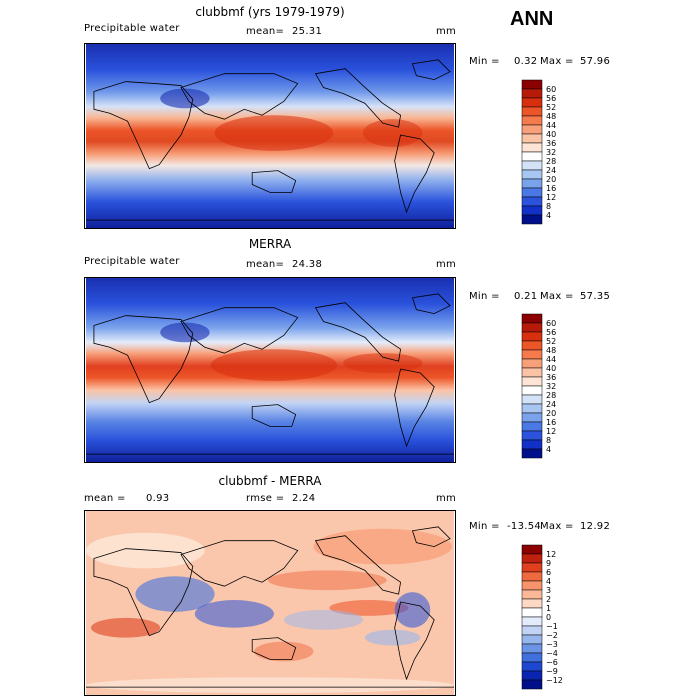 The image size is (700, 700). What do you see at coordinates (551, 116) in the screenshot?
I see `panel-1-colorbar-label: 48` at bounding box center [551, 116].